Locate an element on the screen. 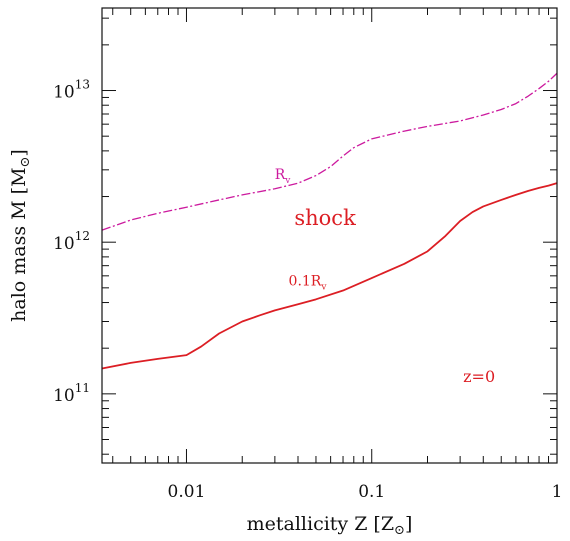  x-tick-label: 0.1 is located at coordinates (371, 492).